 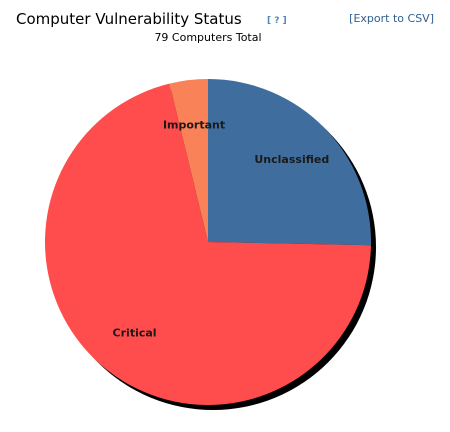 I want to click on export-link: [Export to CSV], so click(x=391, y=18).